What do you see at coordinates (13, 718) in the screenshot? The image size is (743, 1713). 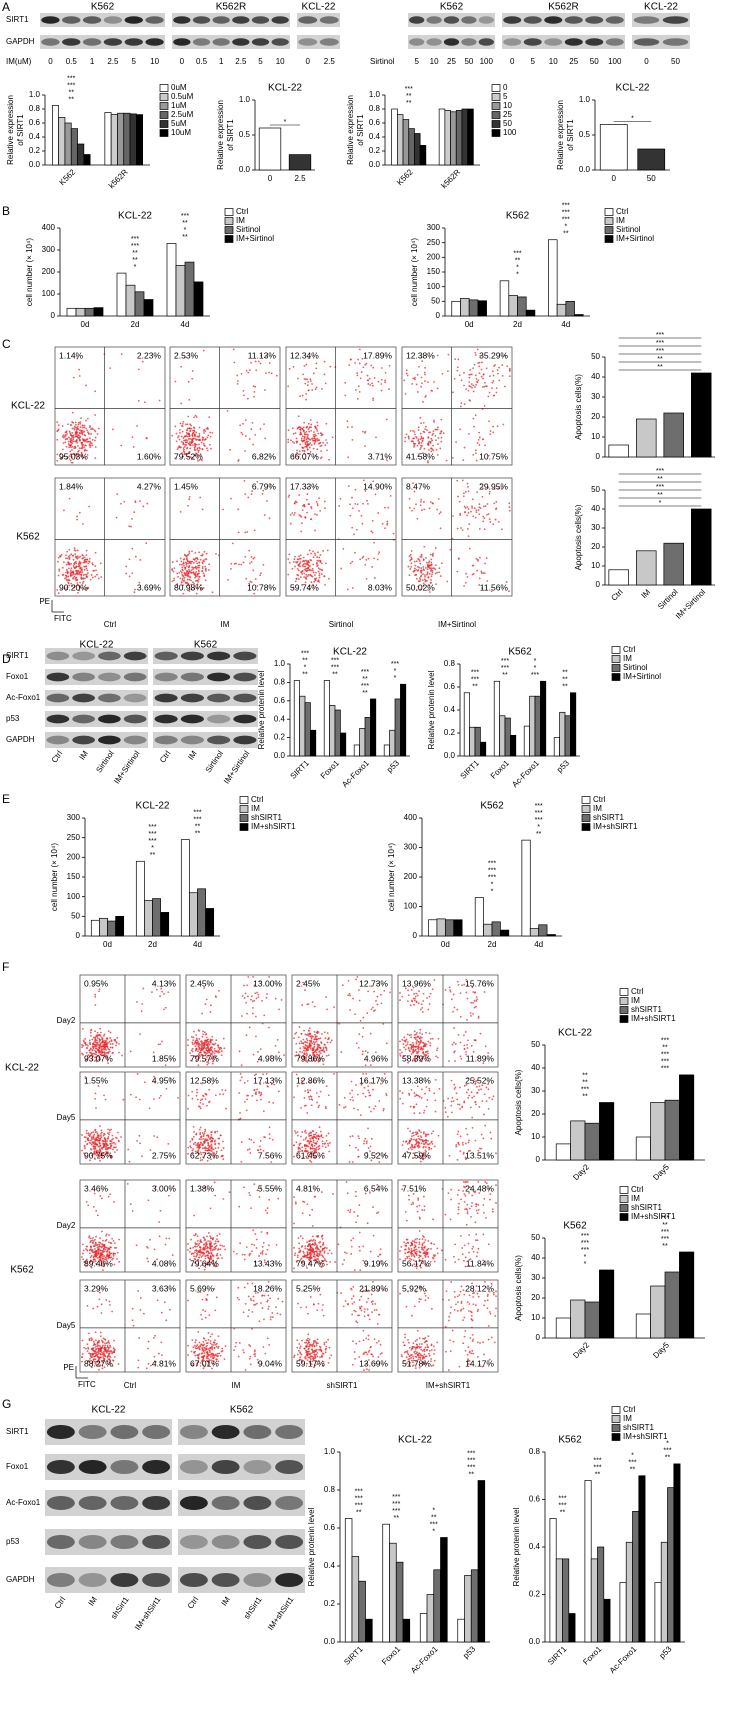 I see `blot-row-label: p53` at bounding box center [13, 718].